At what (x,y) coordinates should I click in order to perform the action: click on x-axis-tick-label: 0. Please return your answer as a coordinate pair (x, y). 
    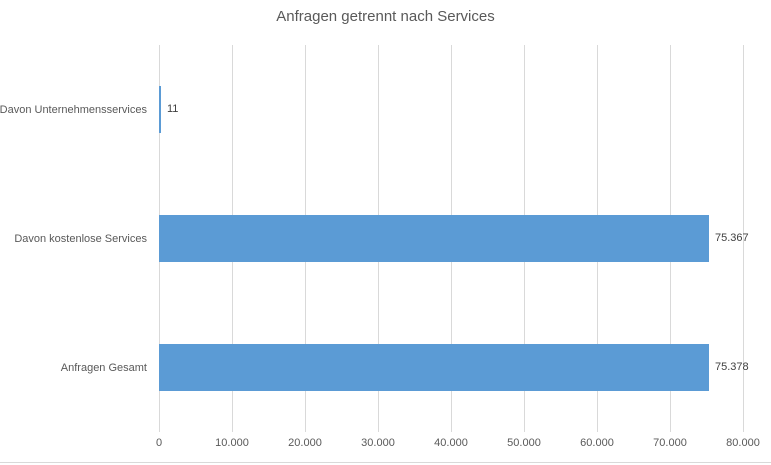
    Looking at the image, I should click on (159, 443).